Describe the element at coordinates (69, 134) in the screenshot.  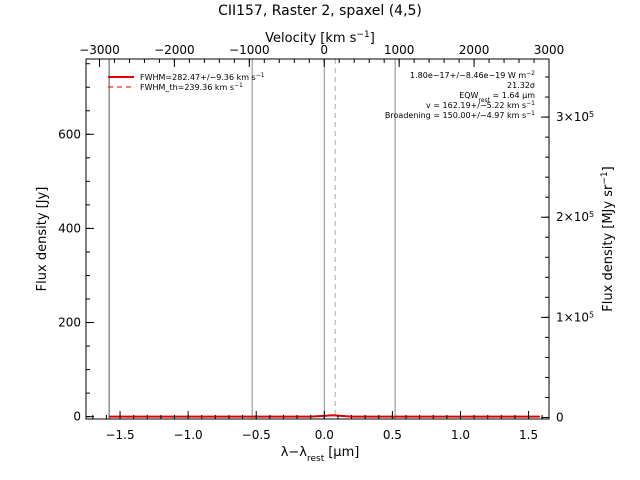
I see `y-tick-label: 600` at that location.